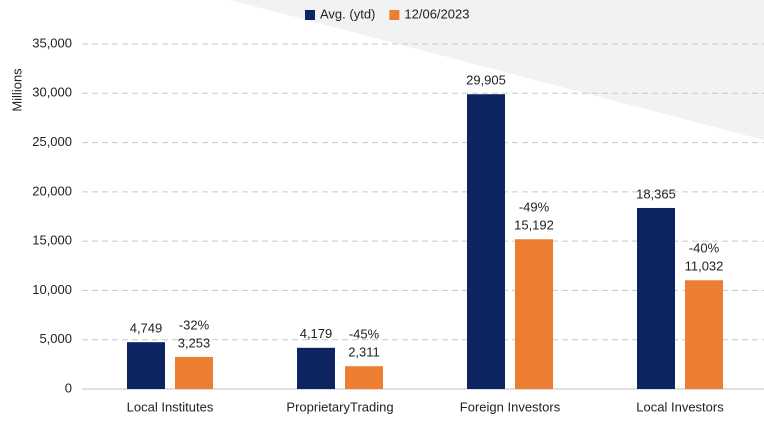 This screenshot has width=764, height=427. Describe the element at coordinates (486, 80) in the screenshot. I see `value-label: 29,905` at that location.